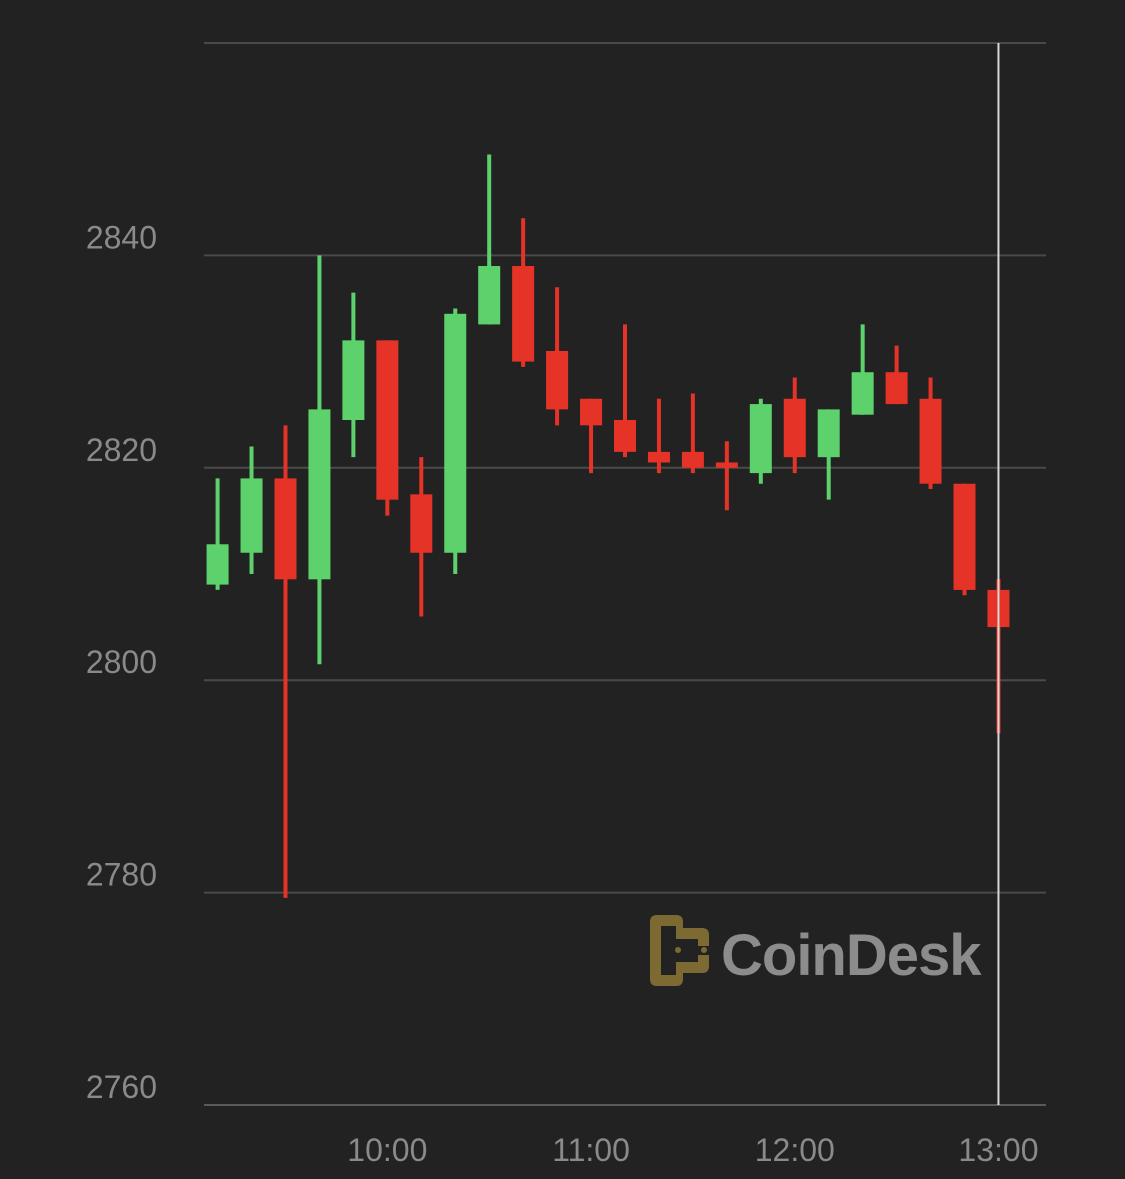 The height and width of the screenshot is (1179, 1125). What do you see at coordinates (121, 237) in the screenshot?
I see `y-tick-label: 2840` at bounding box center [121, 237].